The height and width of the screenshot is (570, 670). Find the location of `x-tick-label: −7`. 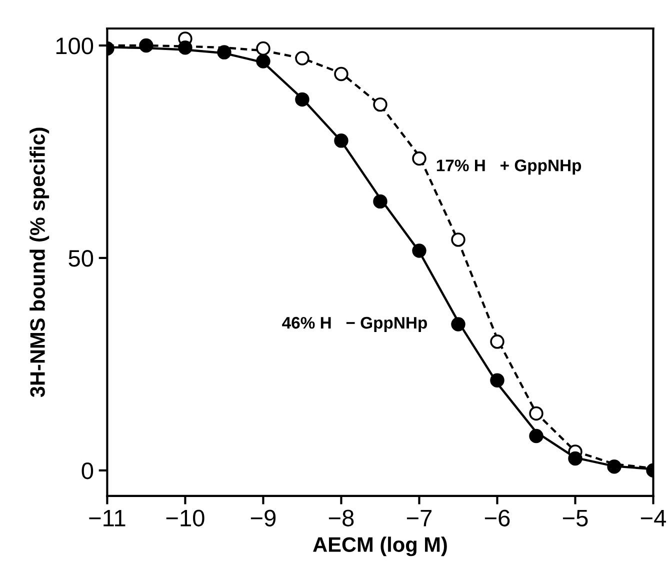

x-tick-label: −7 is located at coordinates (419, 518).